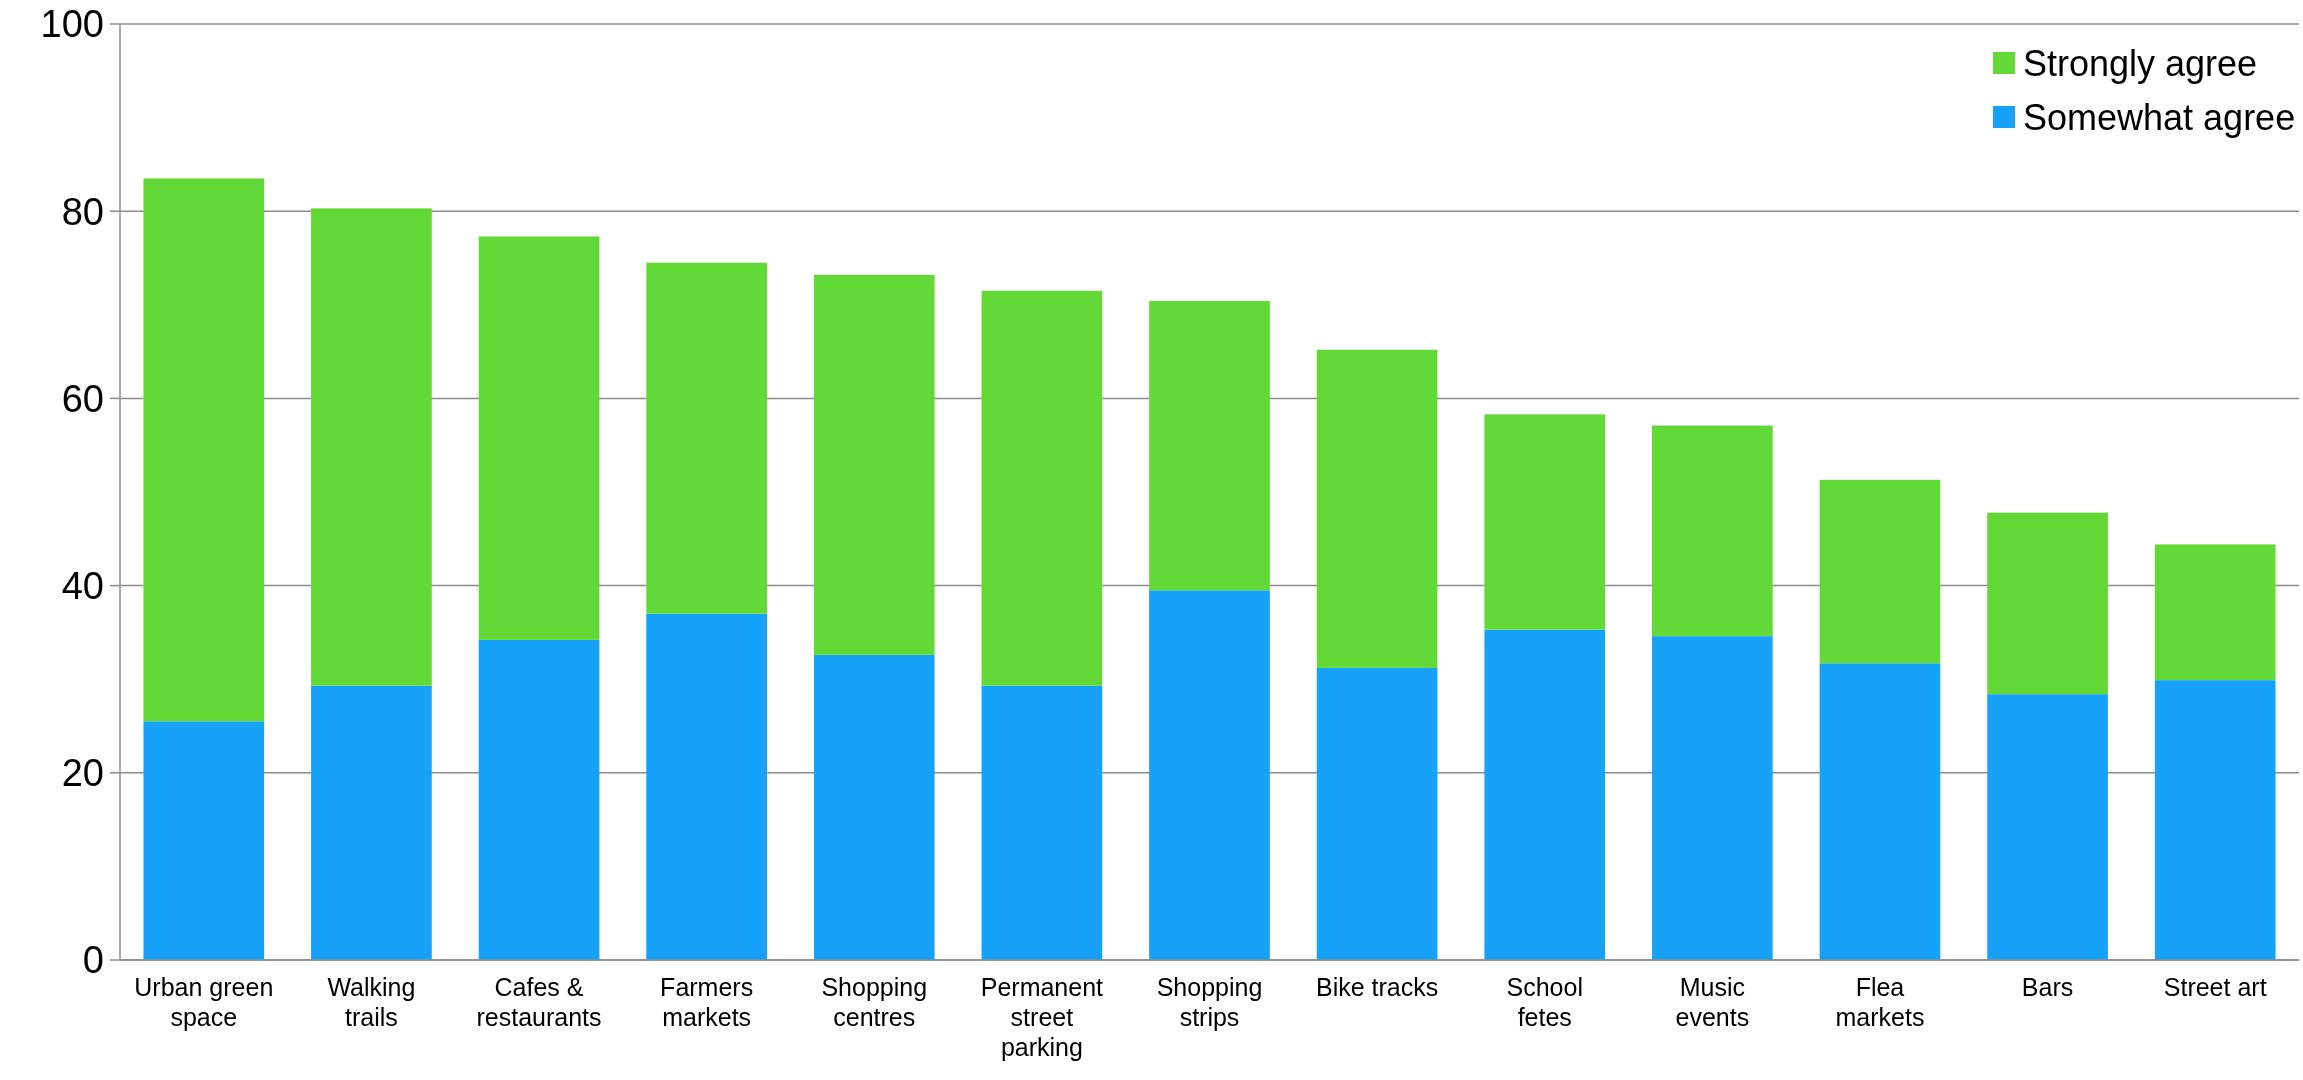 This screenshot has width=2303, height=1080. What do you see at coordinates (82, 398) in the screenshot?
I see `y-tick-label: 60` at bounding box center [82, 398].